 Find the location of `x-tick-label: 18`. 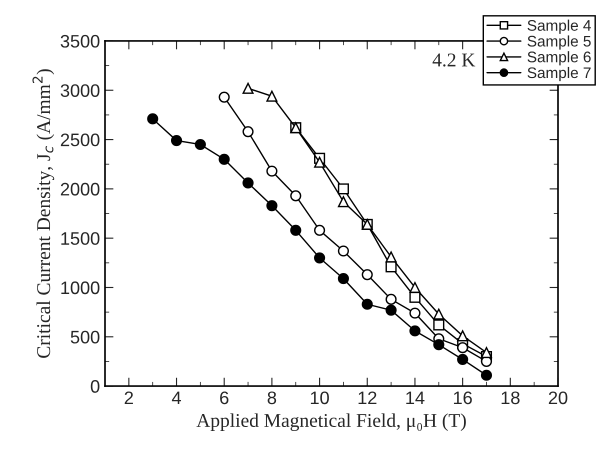

x-tick-label: 18 is located at coordinates (511, 397).